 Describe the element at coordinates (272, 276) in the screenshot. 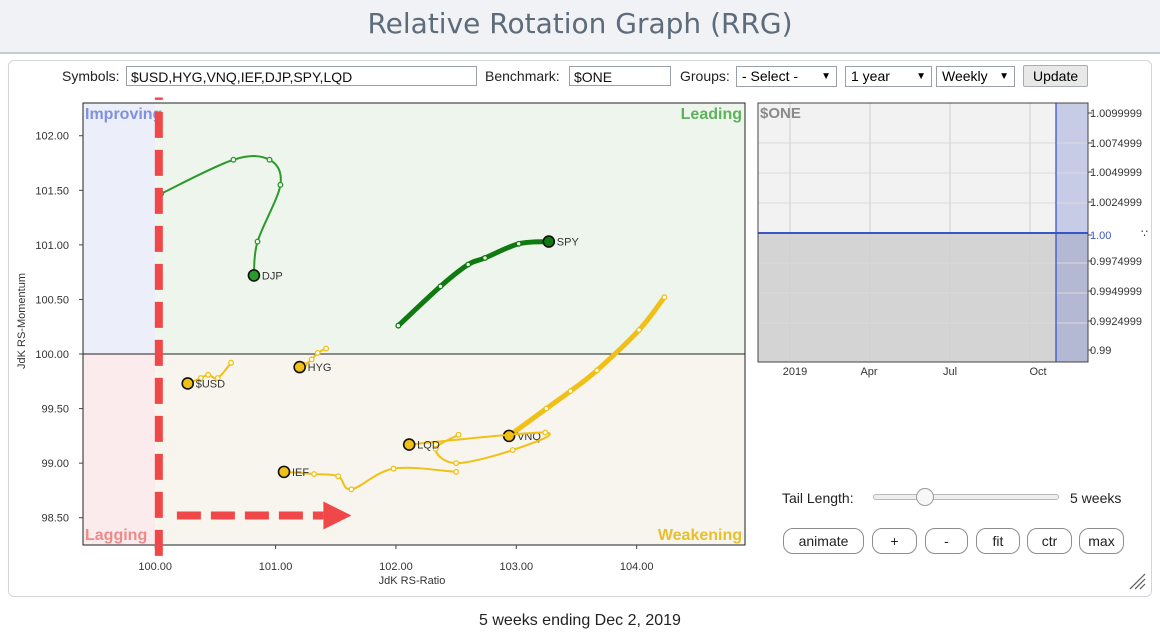

I see `series-label-djp: DJP` at that location.